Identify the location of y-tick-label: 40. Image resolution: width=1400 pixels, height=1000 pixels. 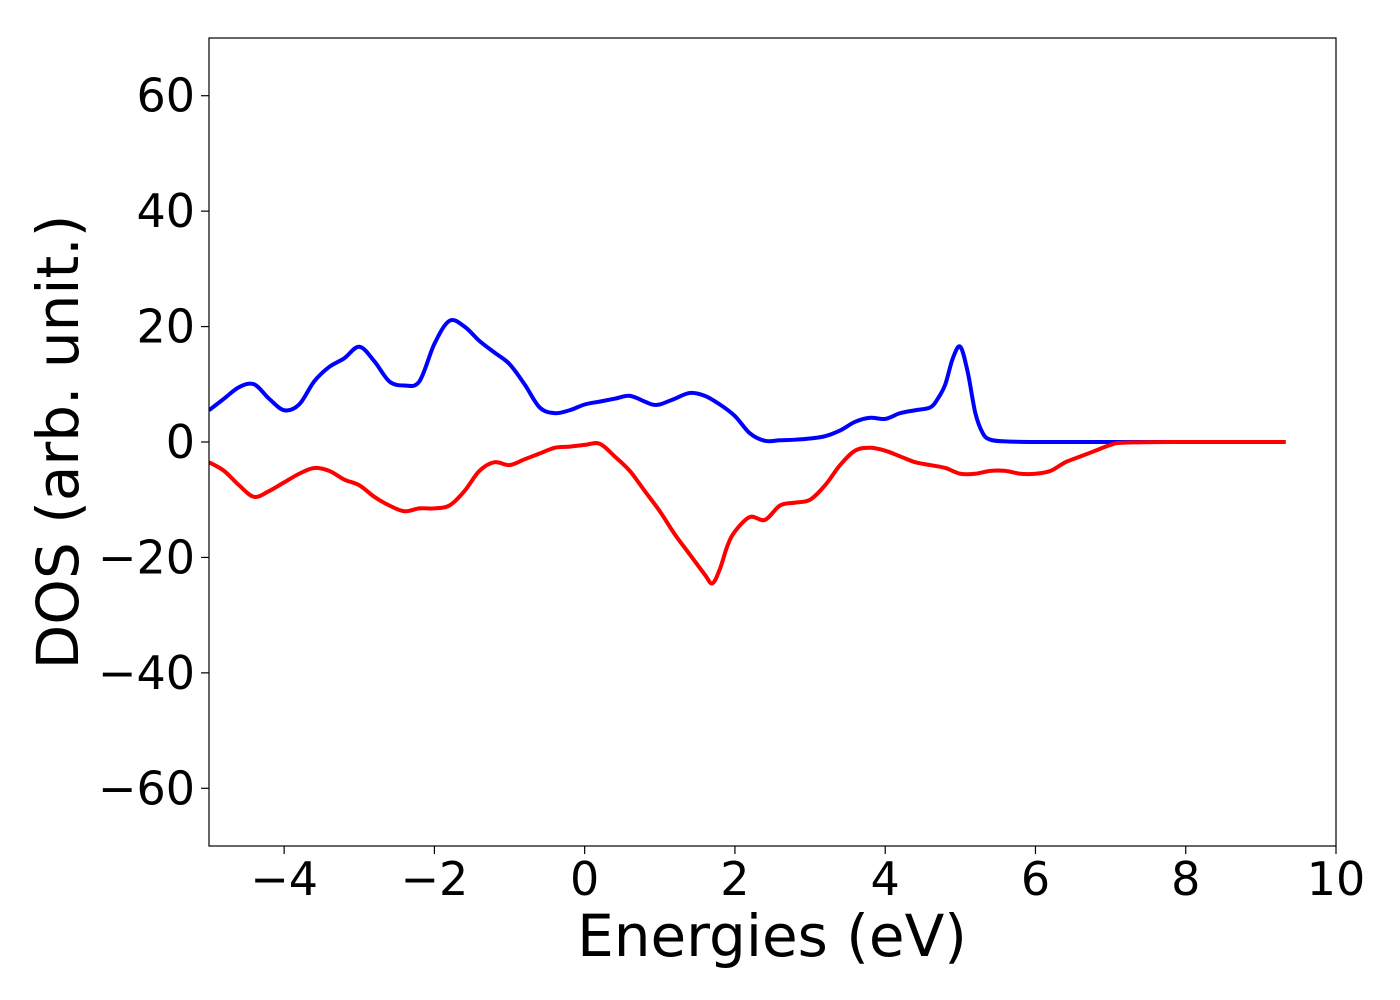
(165, 211).